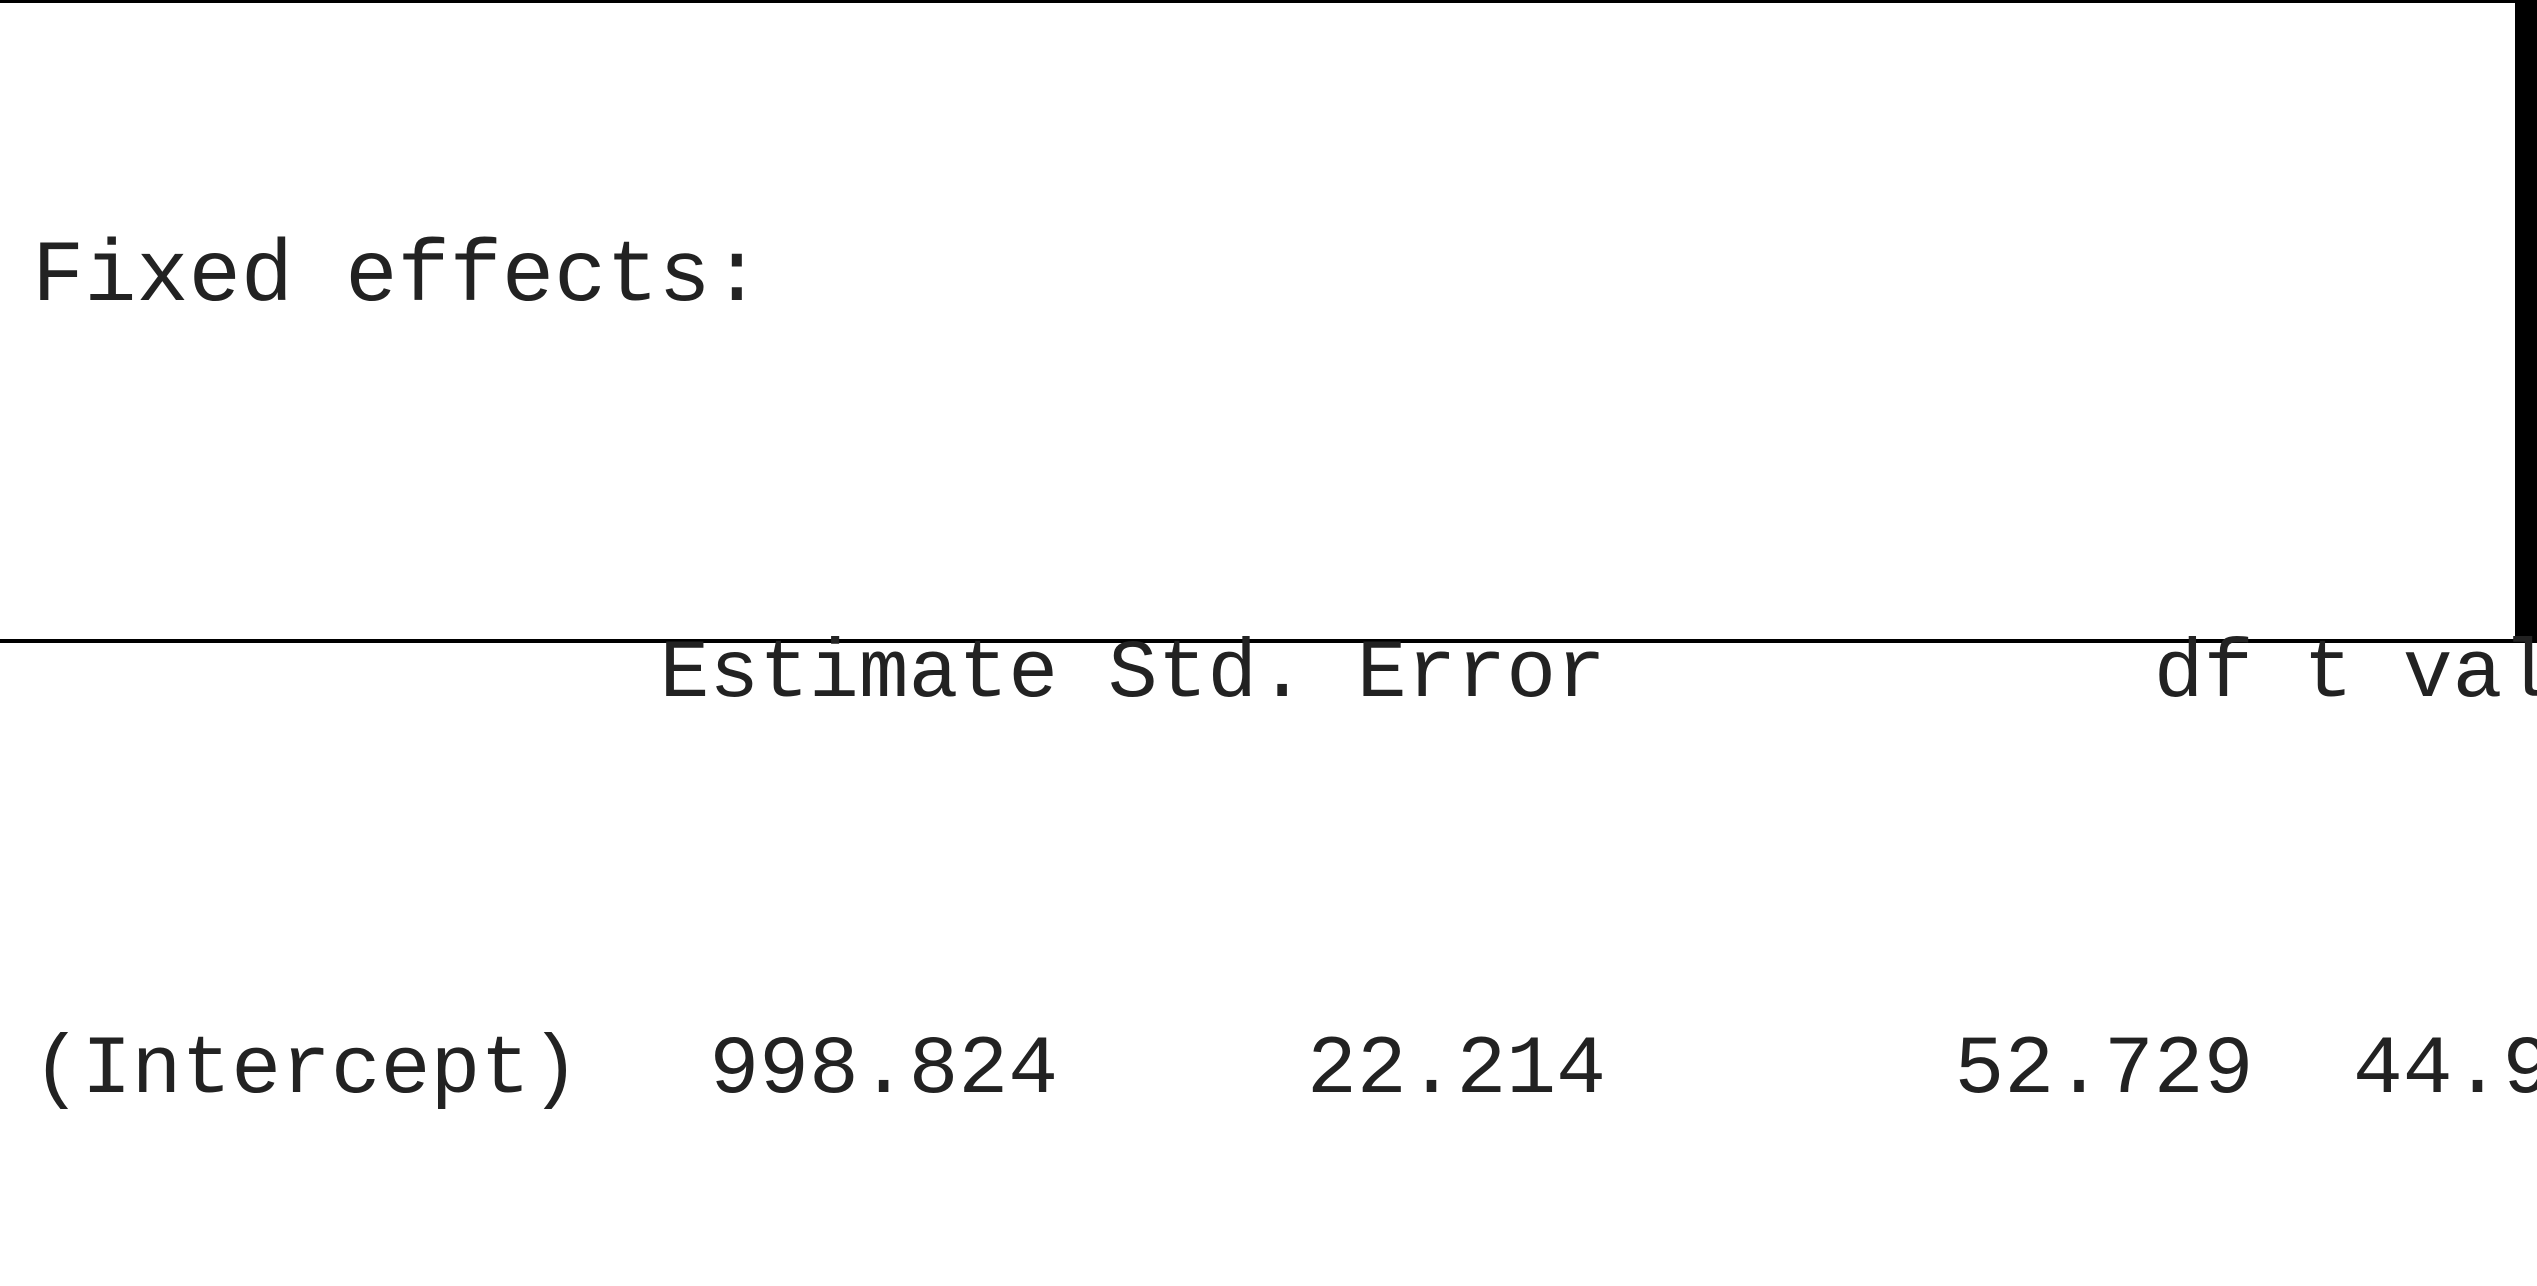  What do you see at coordinates (1284, 1070) in the screenshot?
I see `table-row: (Intercept) 998.824 22.214 52.729 44.964` at bounding box center [1284, 1070].